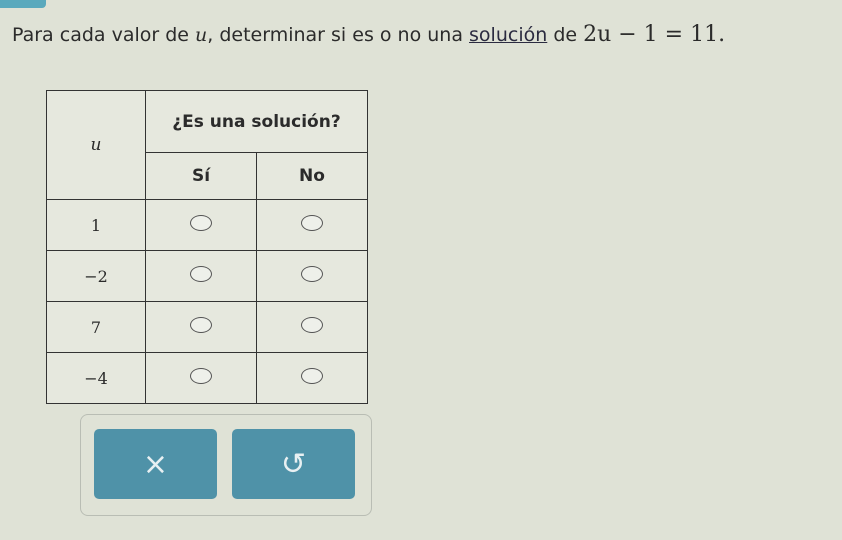 The image size is (842, 540). Describe the element at coordinates (256, 121) in the screenshot. I see `solution-header: ¿Es una solución?` at that location.